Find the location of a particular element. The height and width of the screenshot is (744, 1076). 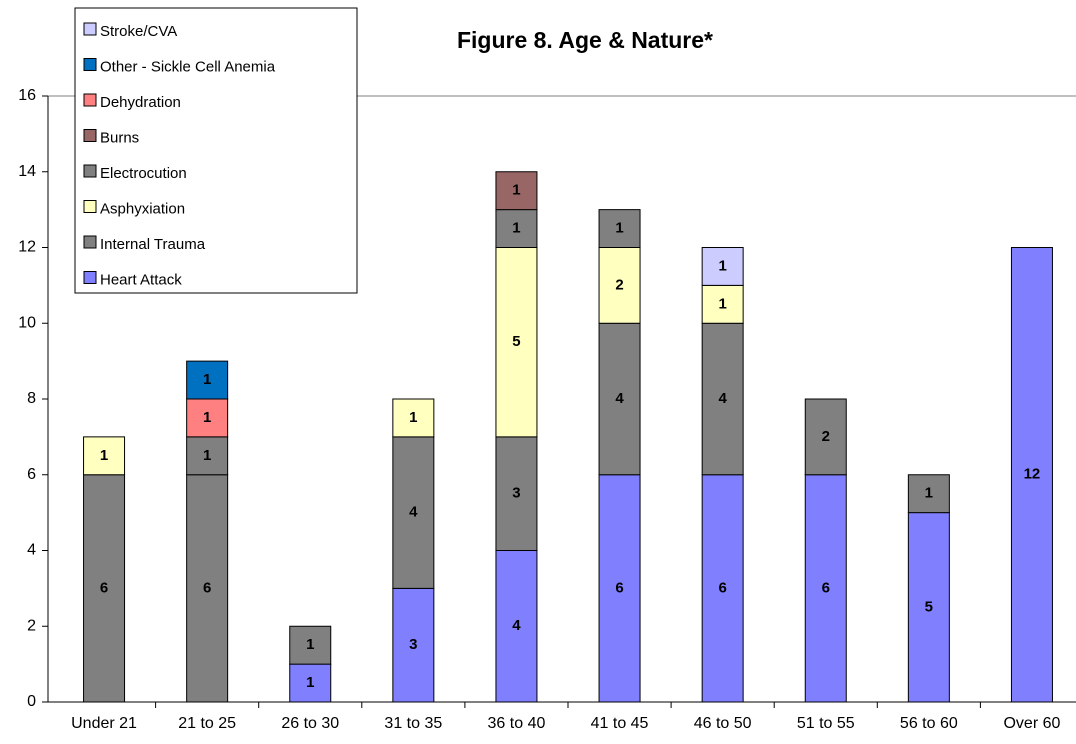

legend-label: Asphyxiation is located at coordinates (142, 208).